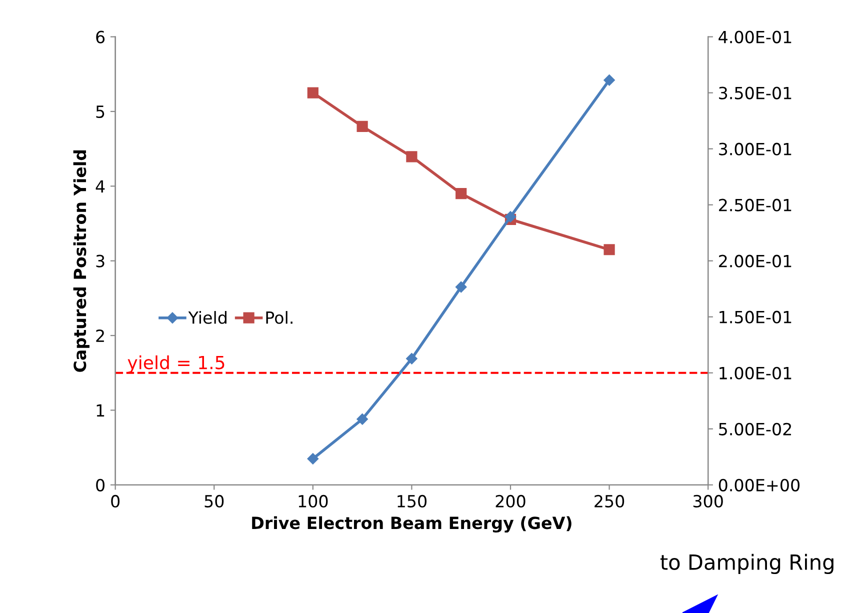  What do you see at coordinates (756, 317) in the screenshot?
I see `y2-tick-label: 1.50E-01` at bounding box center [756, 317].